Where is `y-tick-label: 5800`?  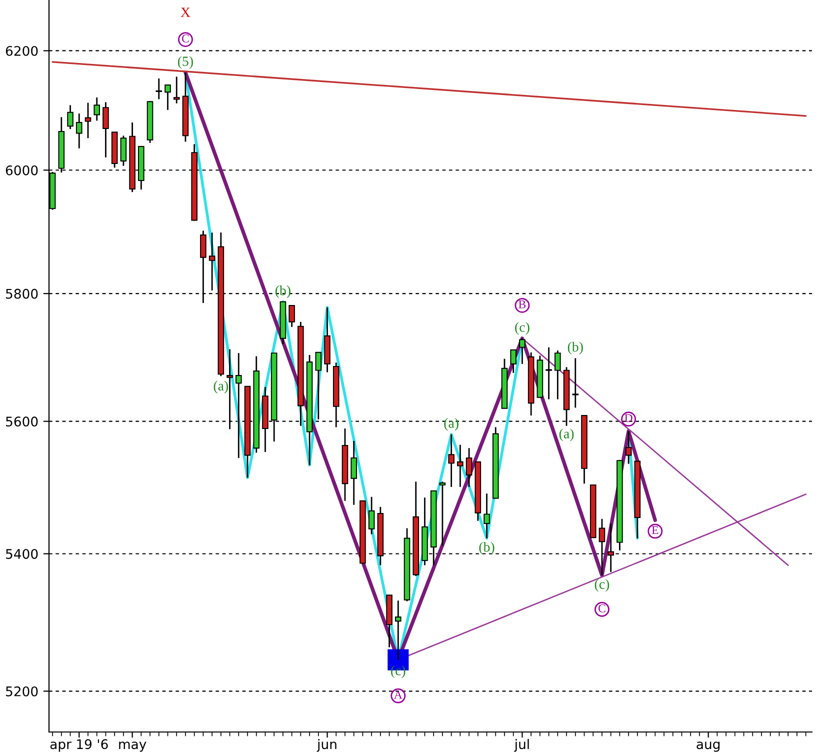
y-tick-label: 5800 is located at coordinates (22, 293).